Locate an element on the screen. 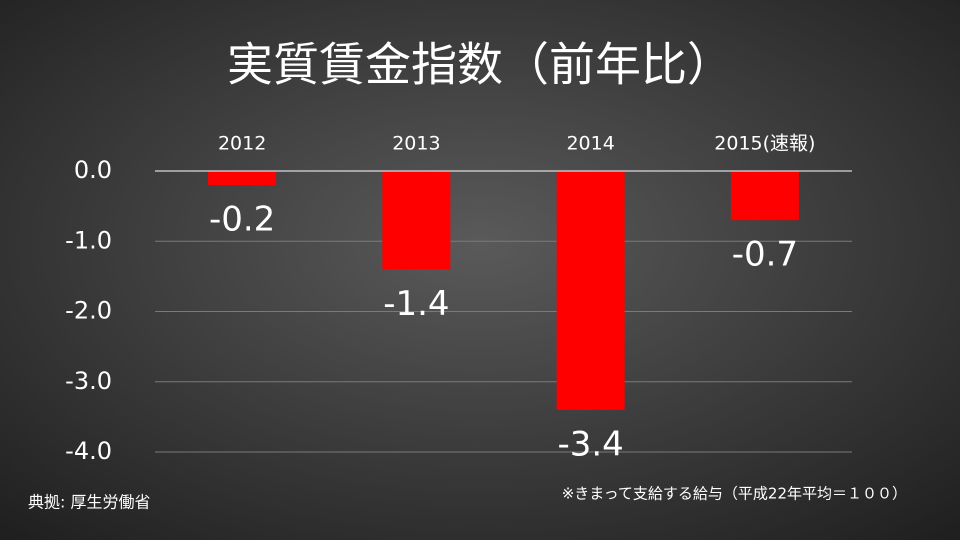 Image resolution: width=960 pixels, height=540 pixels. x-tick-label: 2013 is located at coordinates (416, 144).